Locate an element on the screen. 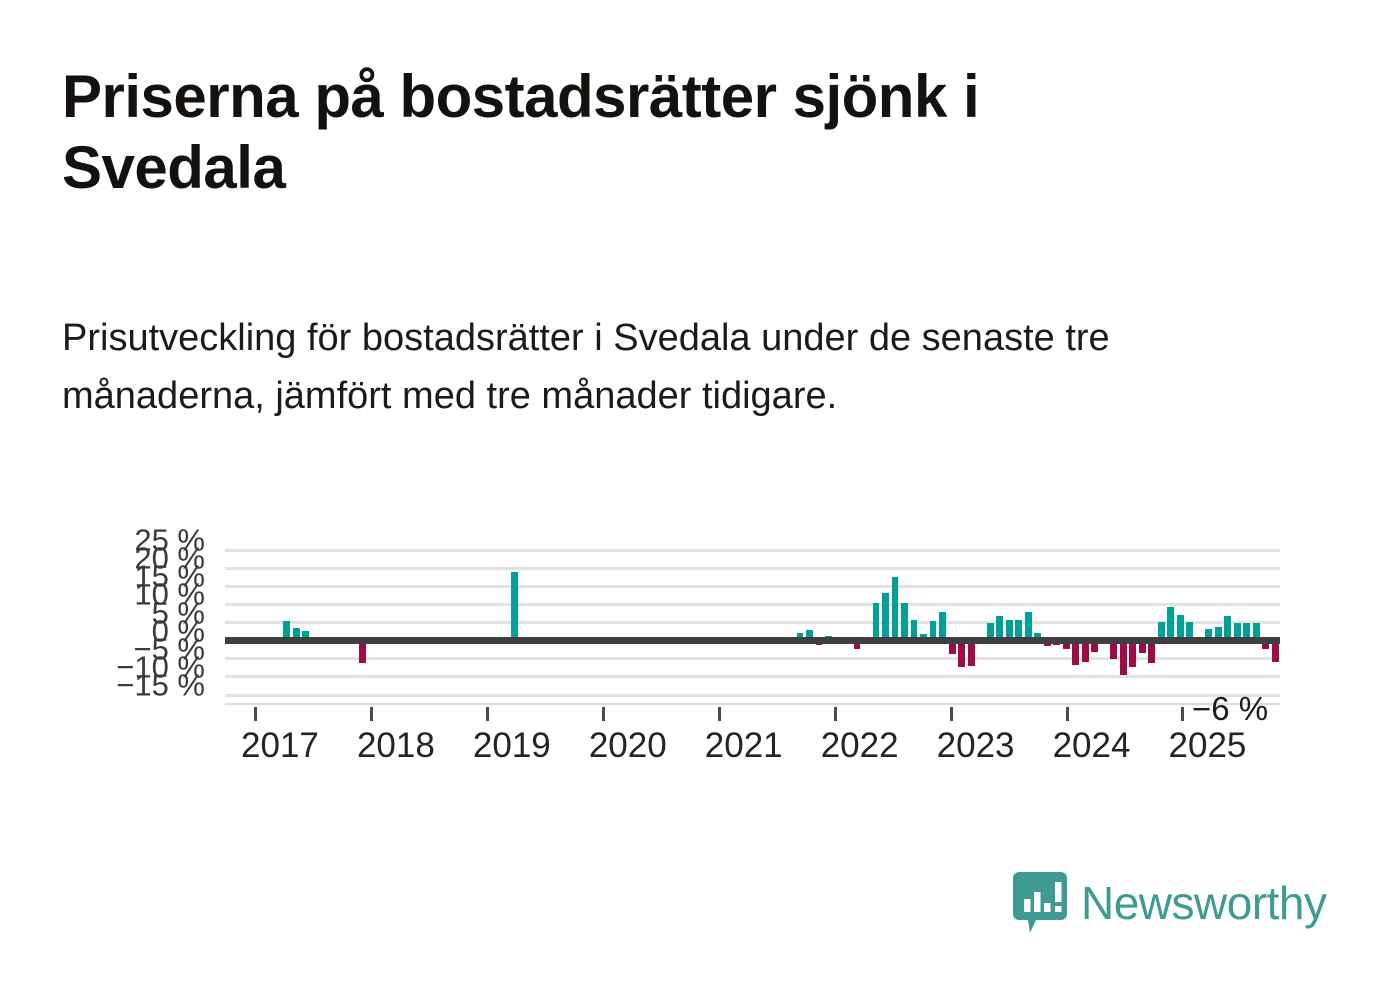 The width and height of the screenshot is (1382, 999). x-axis-tick-label: 2019 is located at coordinates (511, 745).